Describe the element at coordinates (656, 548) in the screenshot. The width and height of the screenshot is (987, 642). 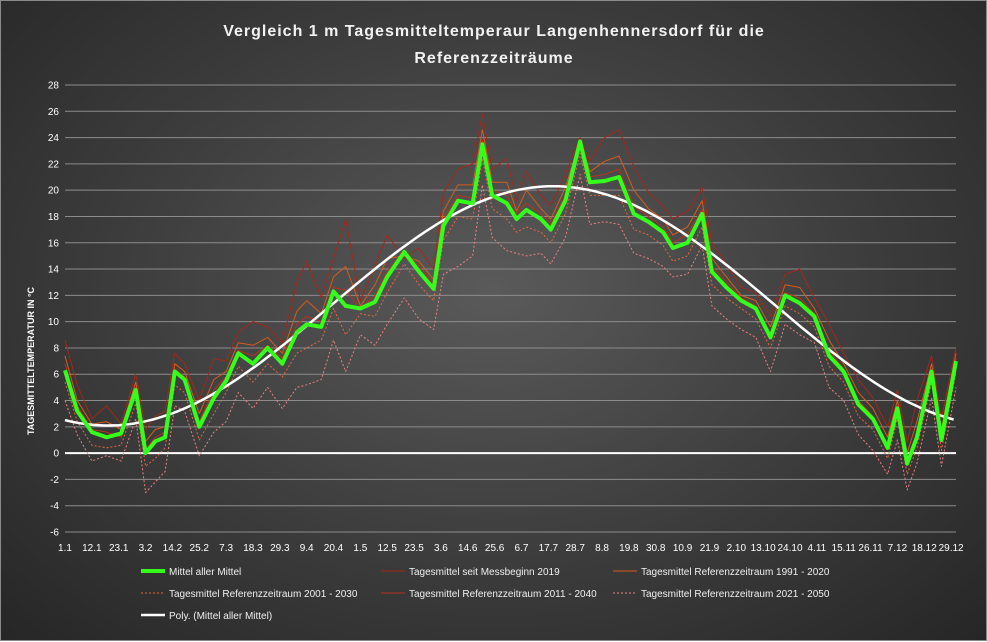
I see `x-tick-label: 30.8` at that location.